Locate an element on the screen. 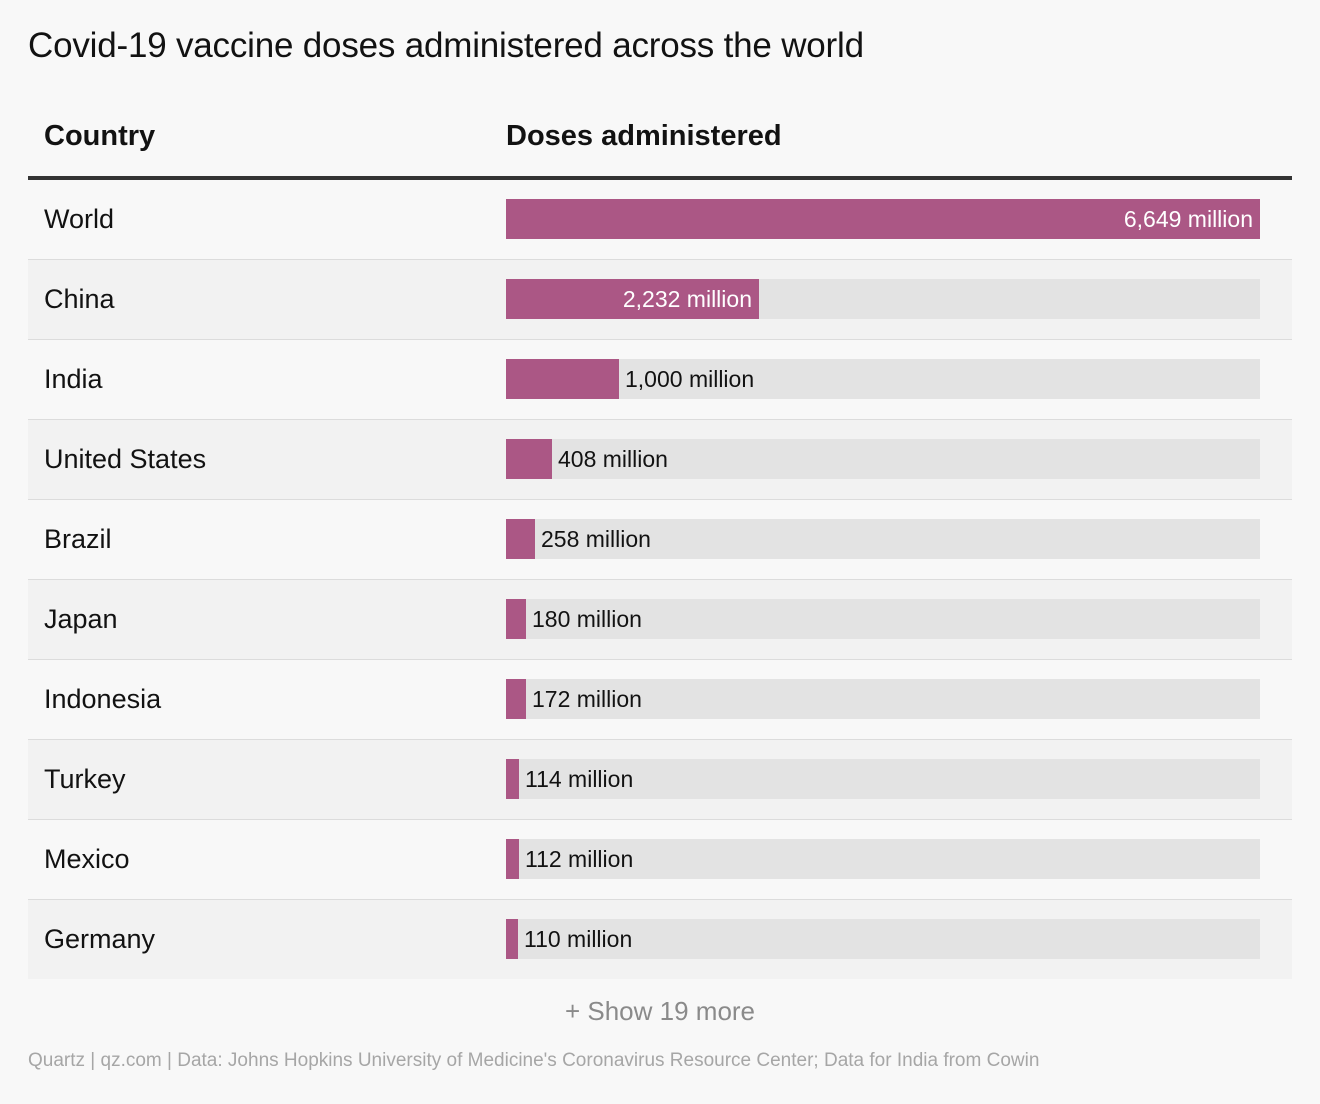  bar-track: 6,649 million is located at coordinates (883, 219).